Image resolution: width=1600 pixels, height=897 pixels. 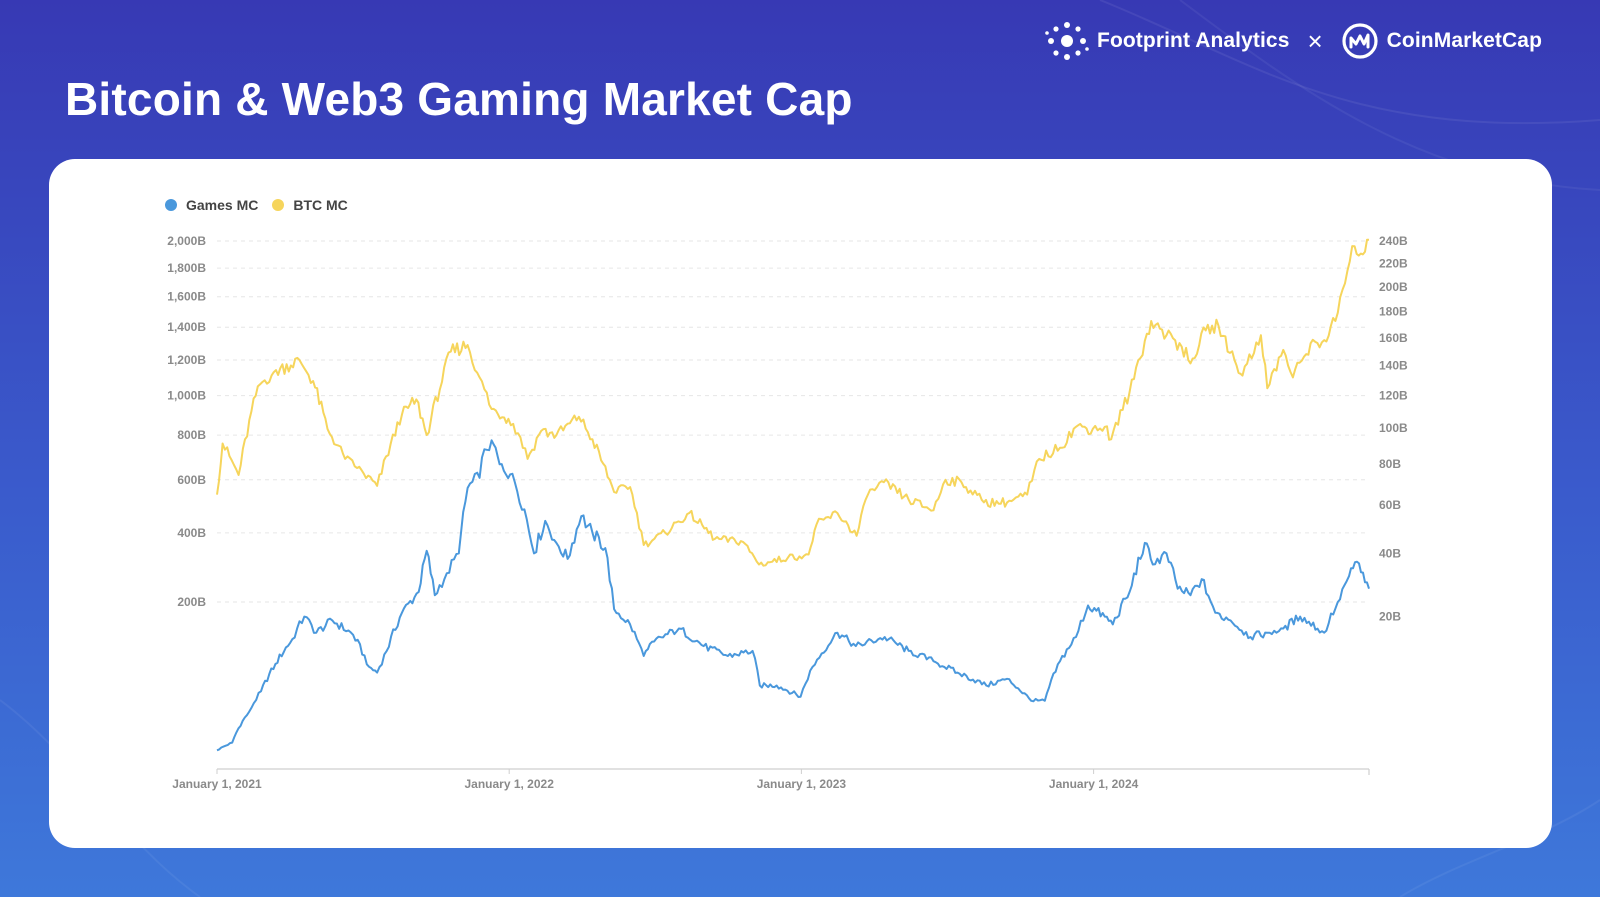 What do you see at coordinates (1193, 40) in the screenshot?
I see `footprint-brand-label: Footprint Analytics` at bounding box center [1193, 40].